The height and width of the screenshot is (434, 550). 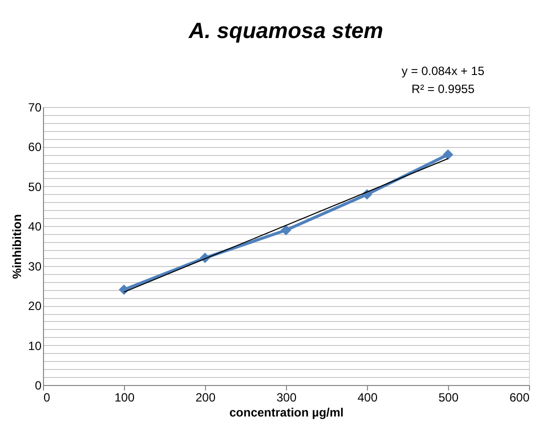 I want to click on x-tick-label: 500, so click(x=448, y=397).